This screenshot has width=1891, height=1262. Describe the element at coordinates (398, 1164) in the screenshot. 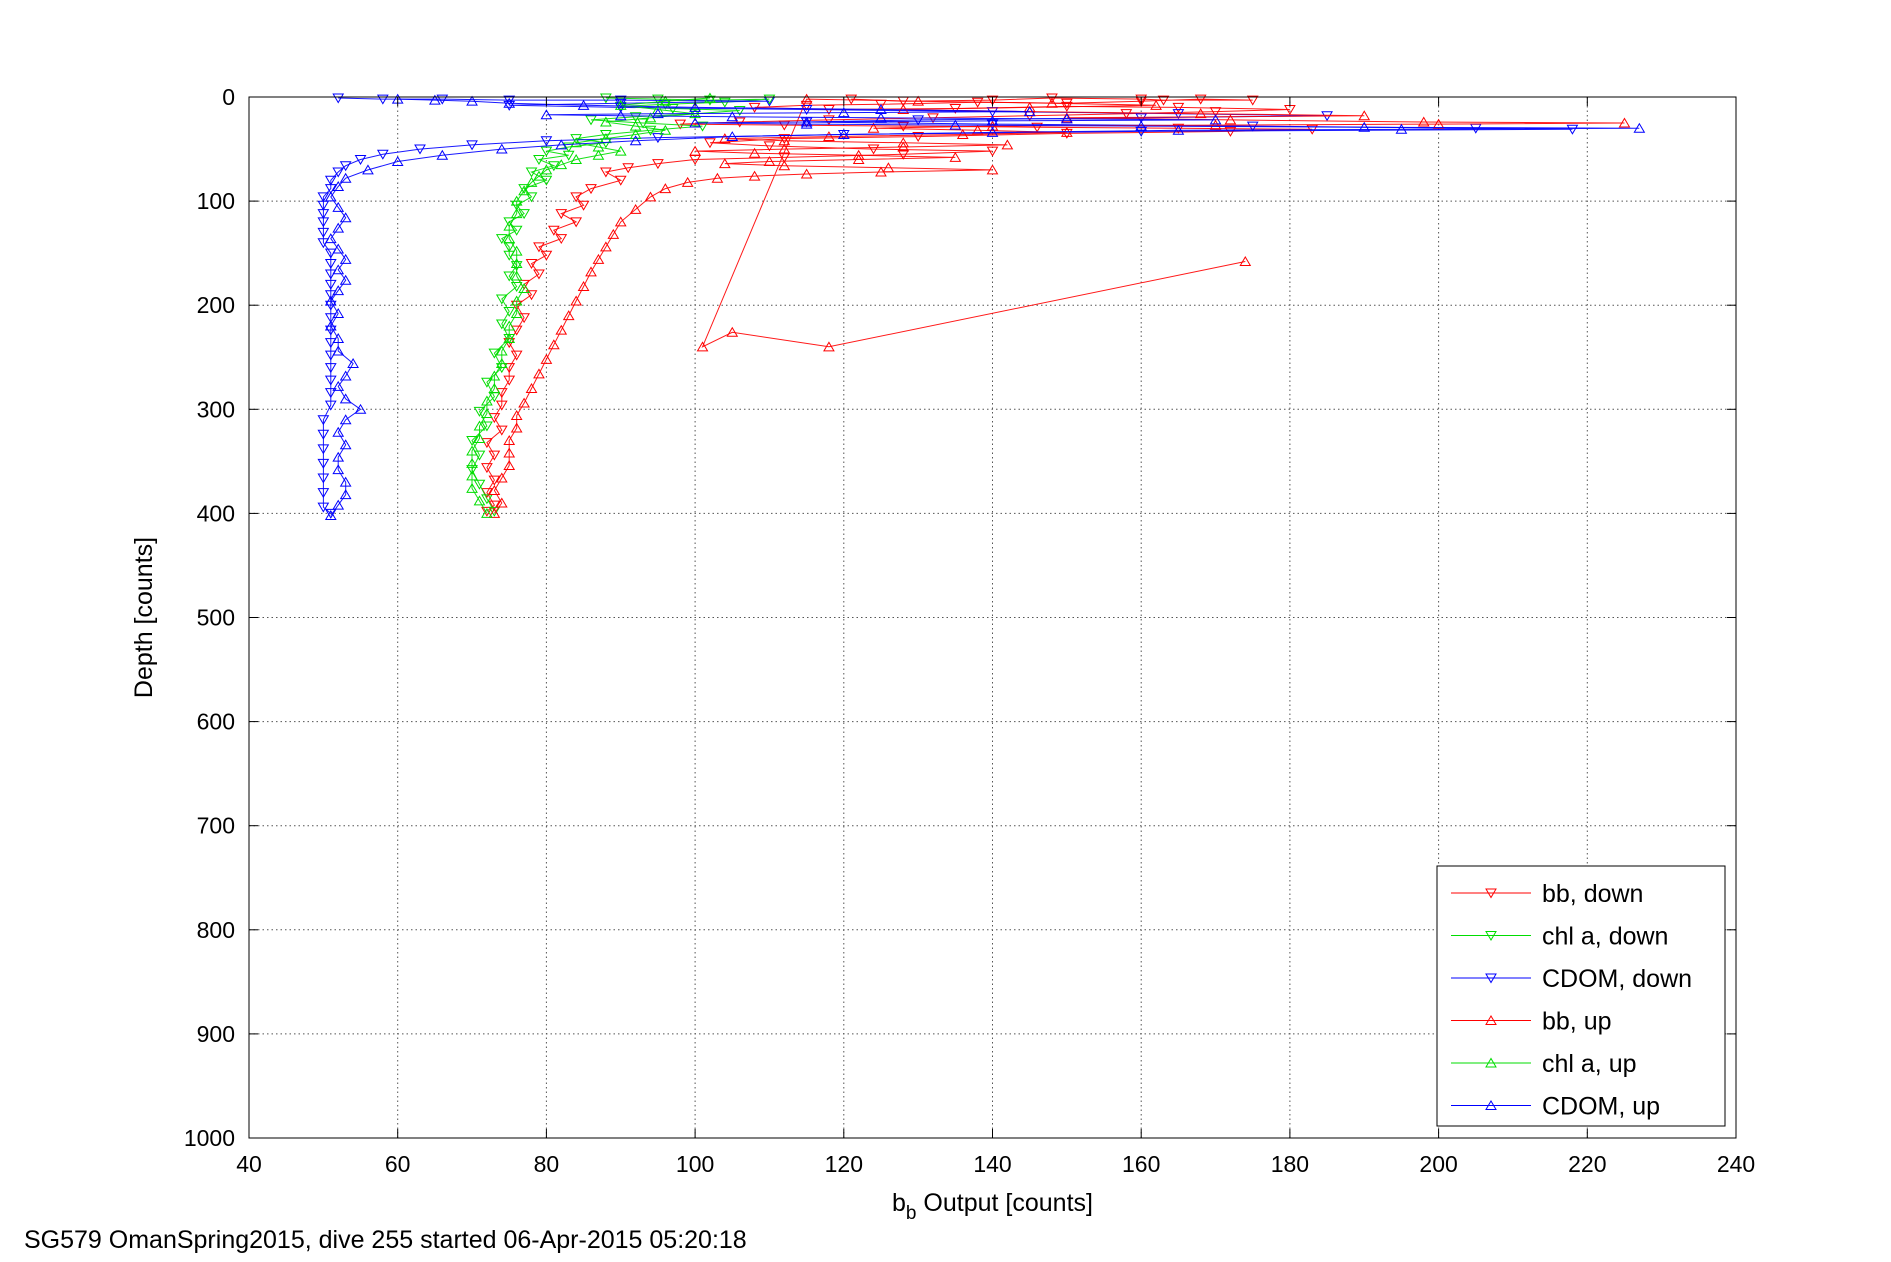

I see `x-tick-label: 60` at that location.